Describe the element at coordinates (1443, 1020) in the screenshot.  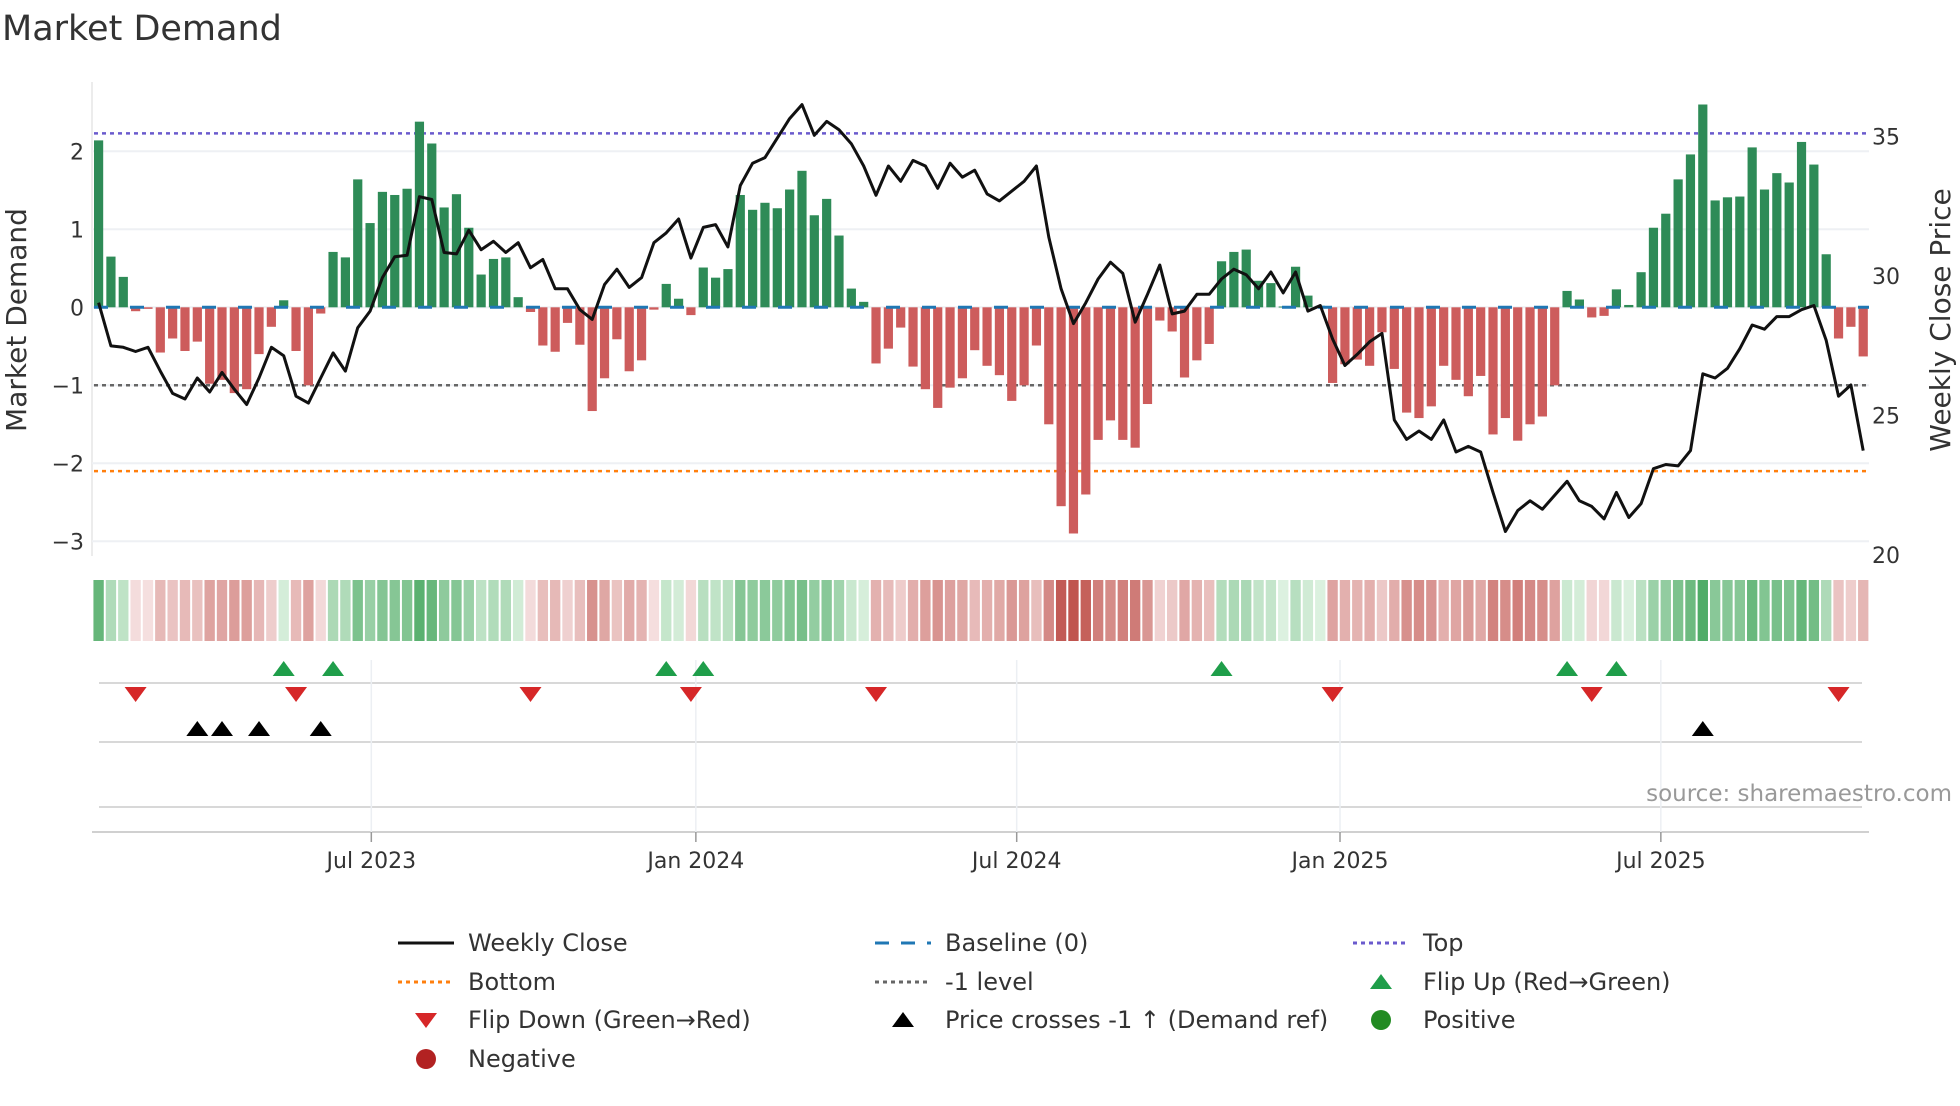
I see `legend-item: Positive` at that location.